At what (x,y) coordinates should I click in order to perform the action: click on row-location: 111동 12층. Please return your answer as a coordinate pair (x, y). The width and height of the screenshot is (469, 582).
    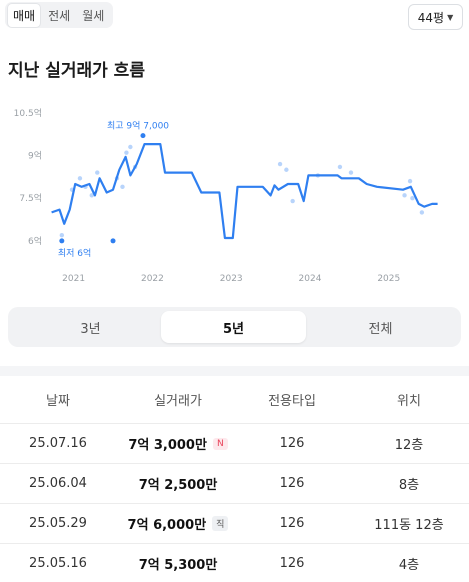
    Looking at the image, I should click on (409, 525).